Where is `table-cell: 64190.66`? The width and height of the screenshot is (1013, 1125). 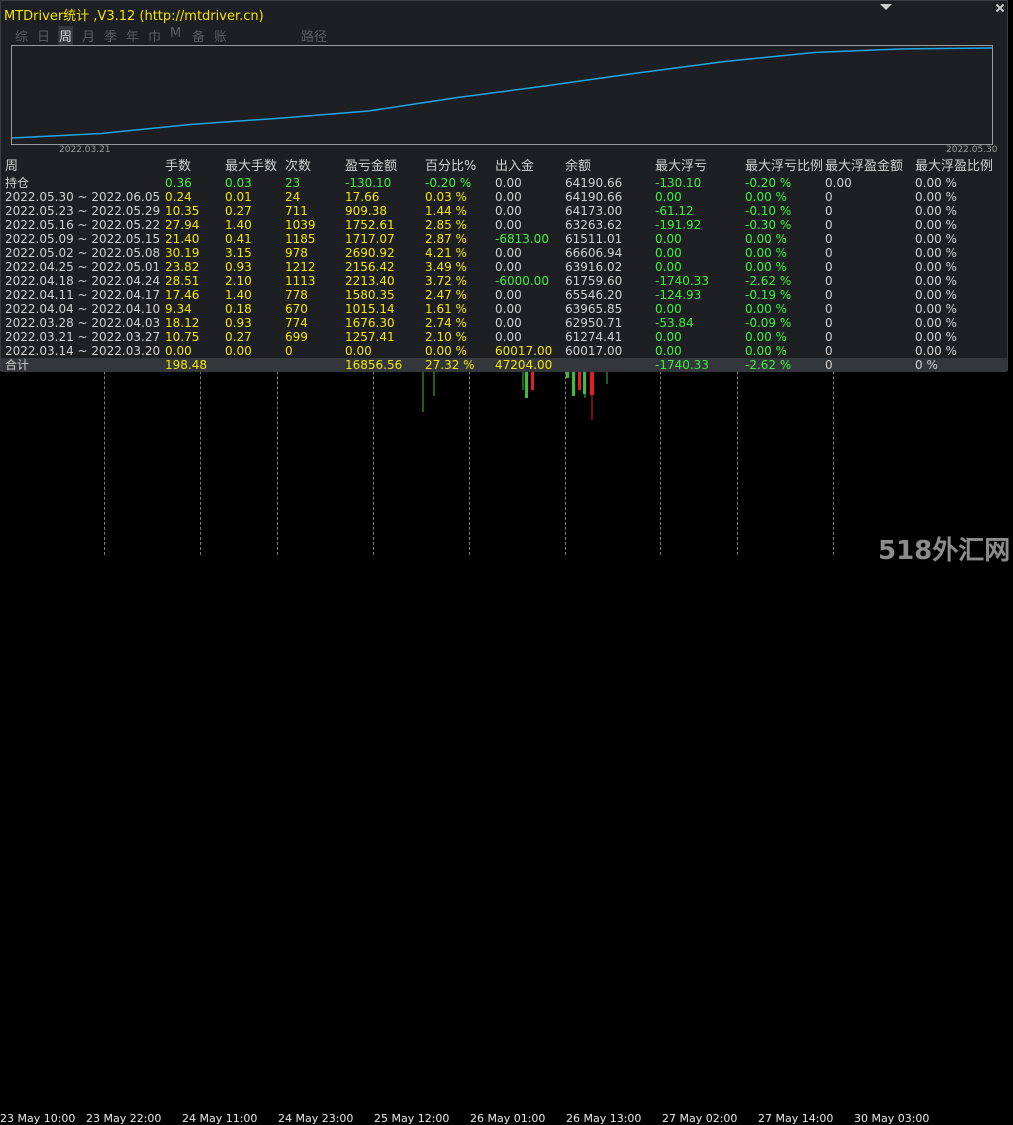 table-cell: 64190.66 is located at coordinates (594, 183).